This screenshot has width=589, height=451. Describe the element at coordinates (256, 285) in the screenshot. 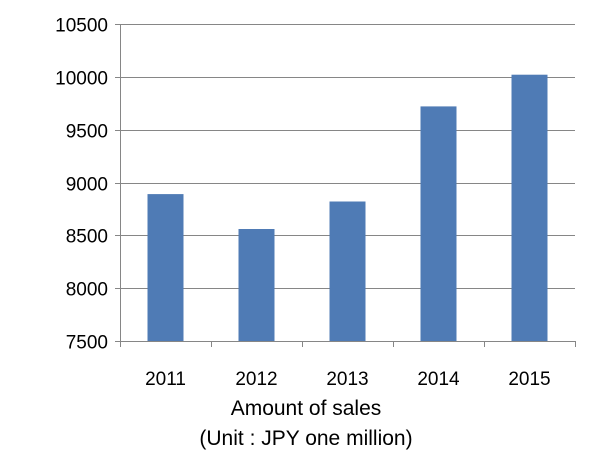

I see `bar-2012` at that location.